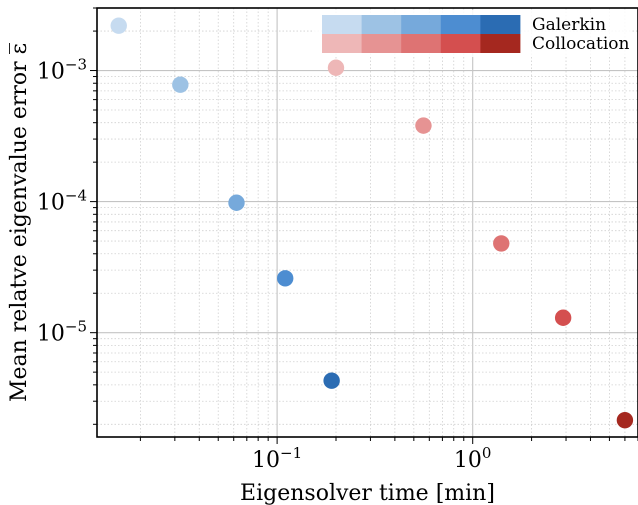 This screenshot has height=505, width=638. What do you see at coordinates (473, 458) in the screenshot?
I see `x-tick-label: 10⁰` at bounding box center [473, 458].